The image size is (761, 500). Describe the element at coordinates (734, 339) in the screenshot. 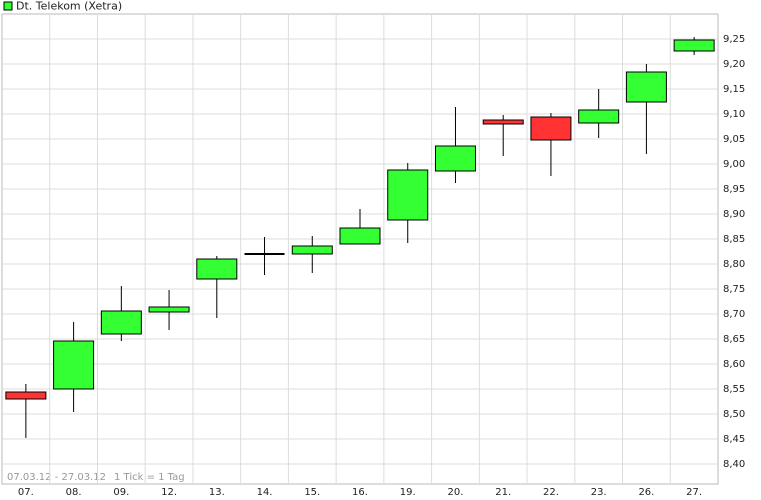

I see `y-tick-label: 8,65` at that location.